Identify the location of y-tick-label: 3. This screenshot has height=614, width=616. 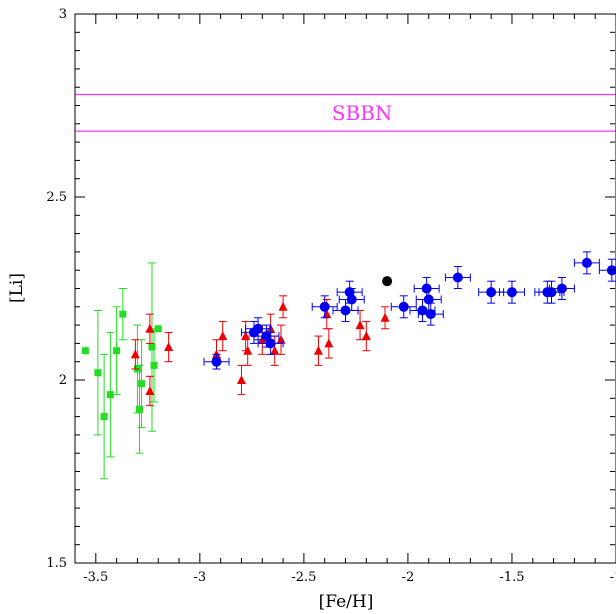
(63, 14).